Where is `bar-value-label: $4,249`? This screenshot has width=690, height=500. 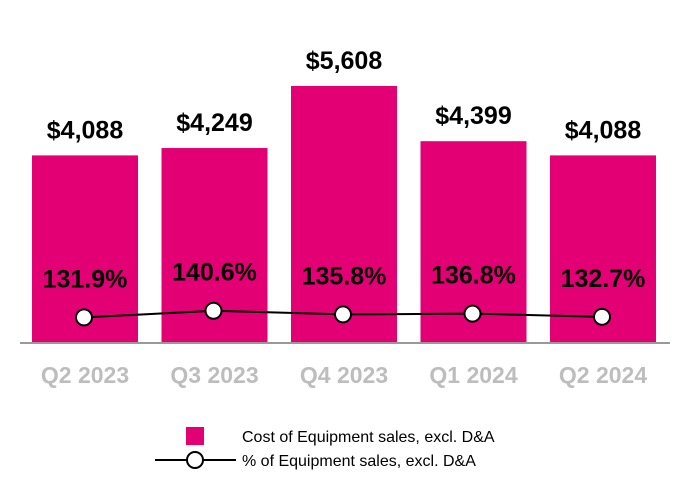 bar-value-label: $4,249 is located at coordinates (214, 123).